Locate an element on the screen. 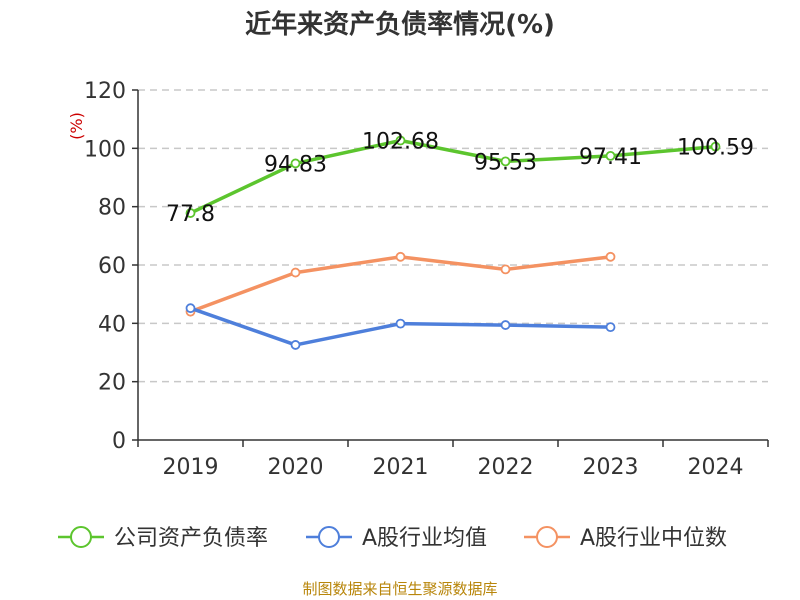  data-label-layer: 77.8 94.83 102.68 95.53 97.41 100.59 is located at coordinates (460, 179).